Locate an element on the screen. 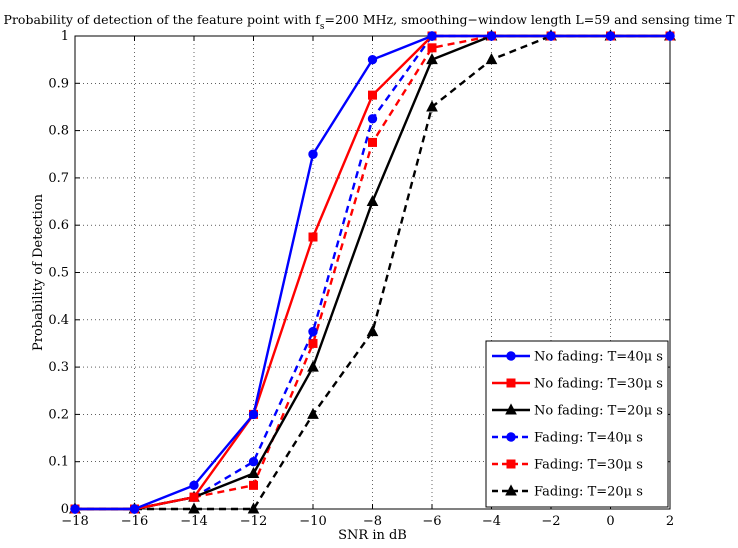 Image resolution: width=738 pixels, height=548 pixels. legend-label: Fading: T=30μ s is located at coordinates (588, 465).